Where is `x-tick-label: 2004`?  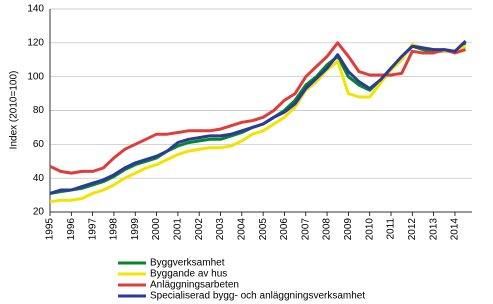
x-tick-label: 2004 is located at coordinates (241, 229).